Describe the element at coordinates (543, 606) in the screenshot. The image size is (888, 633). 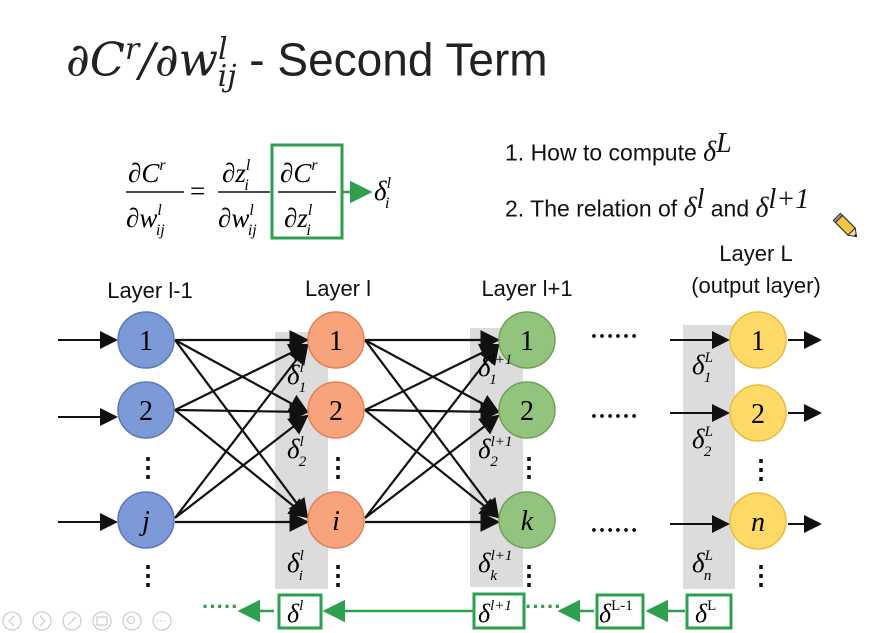
I see `chain-ellipsis-middle: ·····` at that location.